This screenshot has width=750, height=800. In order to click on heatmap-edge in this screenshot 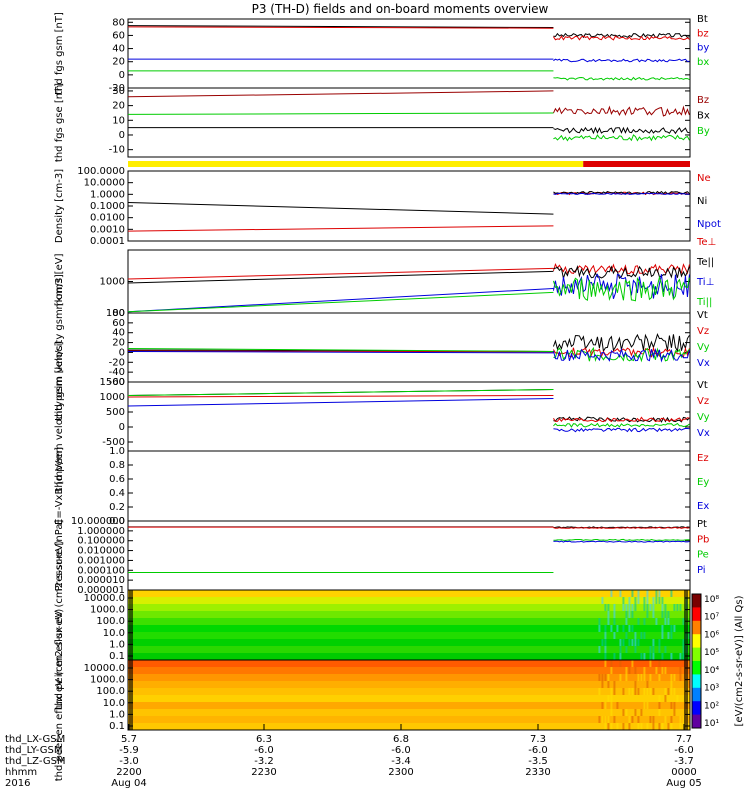, I will do `click(686, 695)`.